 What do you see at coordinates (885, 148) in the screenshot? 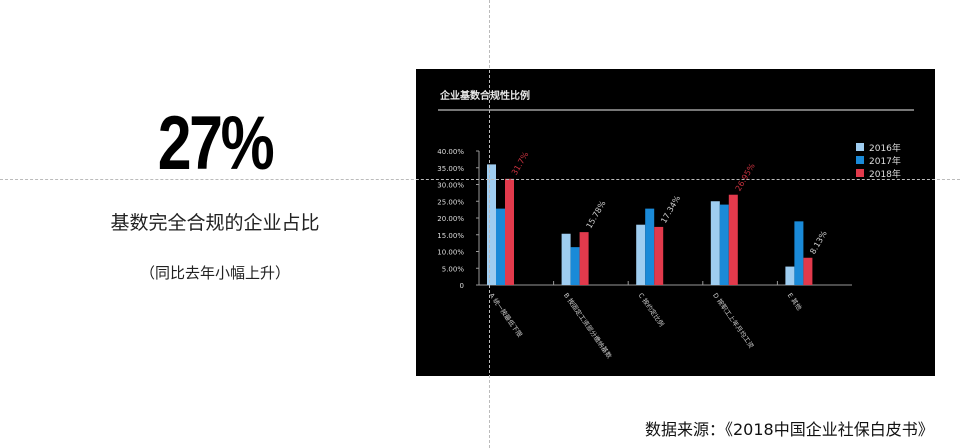
I see `legend-label: 2016年` at bounding box center [885, 148].